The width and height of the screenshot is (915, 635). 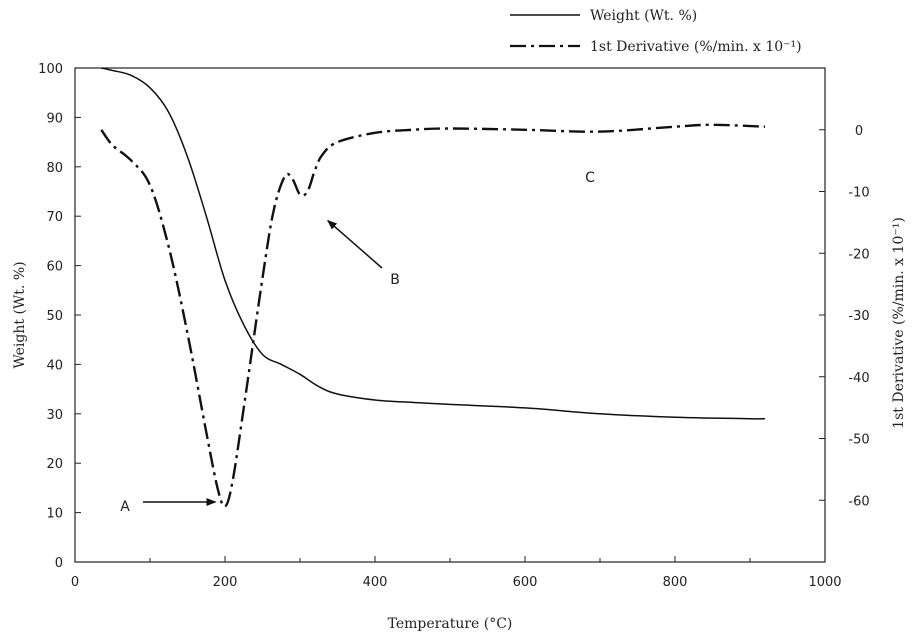 I want to click on x-axis-title: Temperature (°C), so click(x=450, y=624).